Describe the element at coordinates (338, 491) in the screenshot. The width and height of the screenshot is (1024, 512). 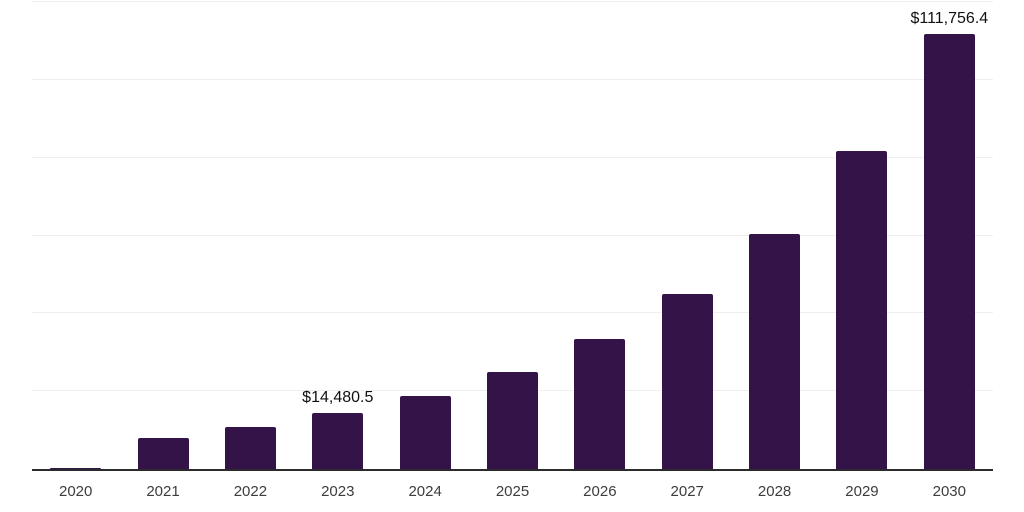
I see `x-tick-2023: 2023` at that location.